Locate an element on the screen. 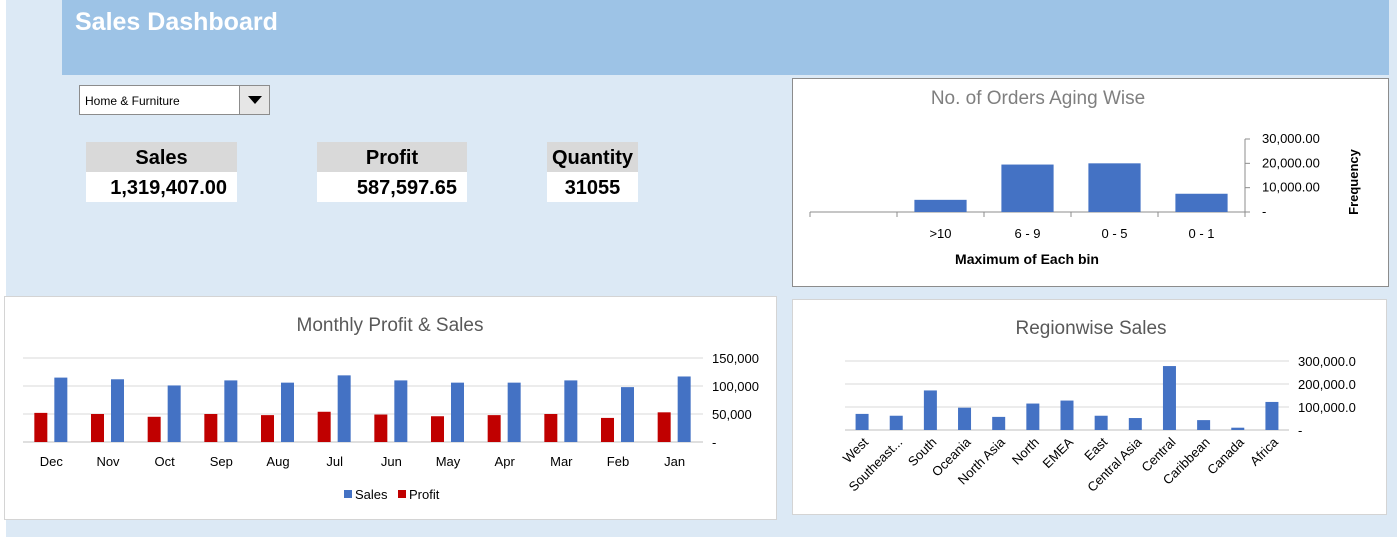 The width and height of the screenshot is (1397, 537). dropdown-button is located at coordinates (254, 100).